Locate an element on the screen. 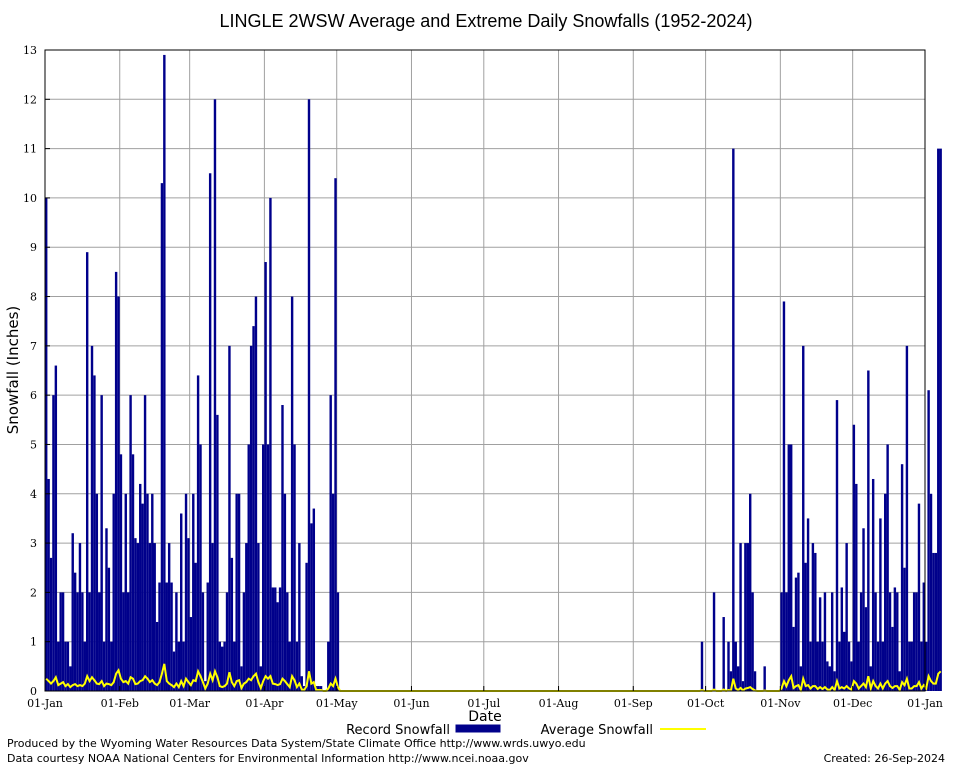  y-tick-label: 3 is located at coordinates (33, 543).